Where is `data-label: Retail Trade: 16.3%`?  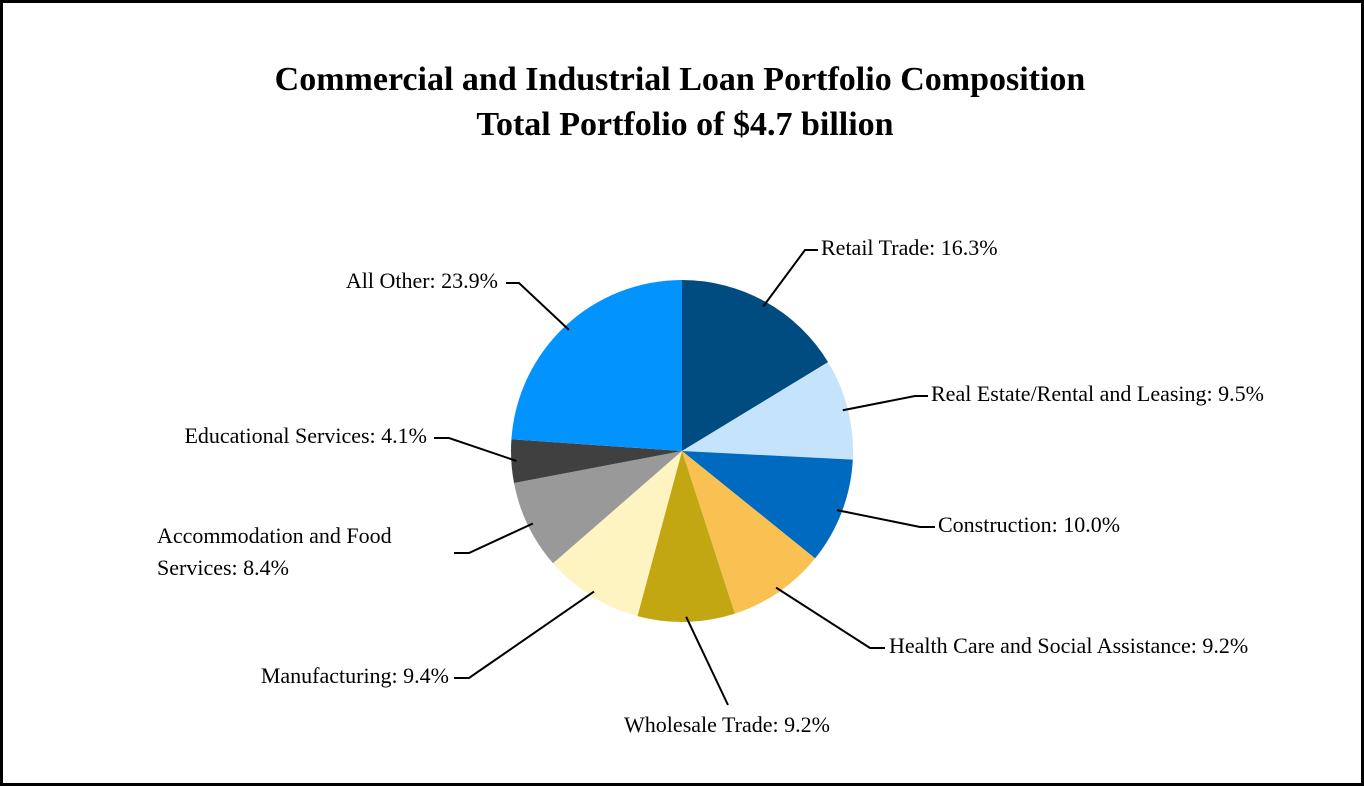 data-label: Retail Trade: 16.3% is located at coordinates (909, 247).